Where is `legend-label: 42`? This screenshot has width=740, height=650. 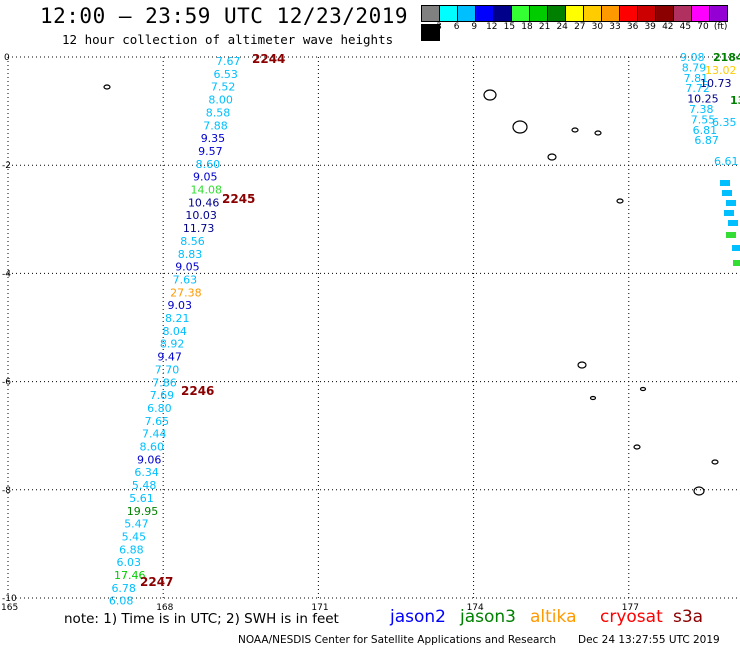
legend-label: 42 is located at coordinates (668, 27).